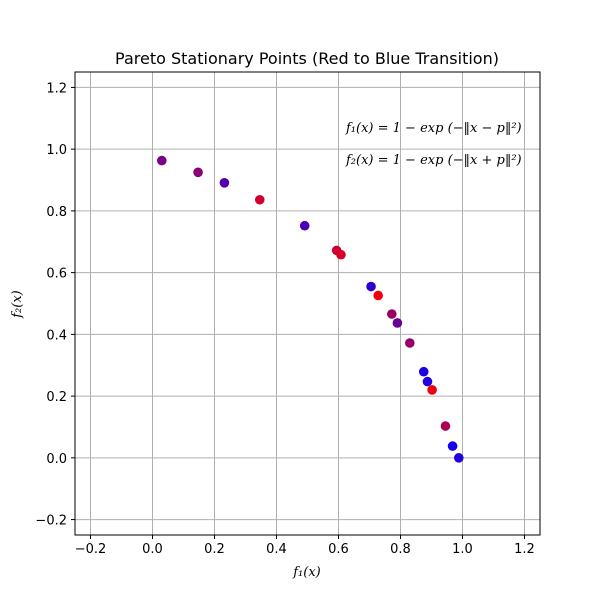  I want to click on x-tick-label: 0.4, so click(276, 549).